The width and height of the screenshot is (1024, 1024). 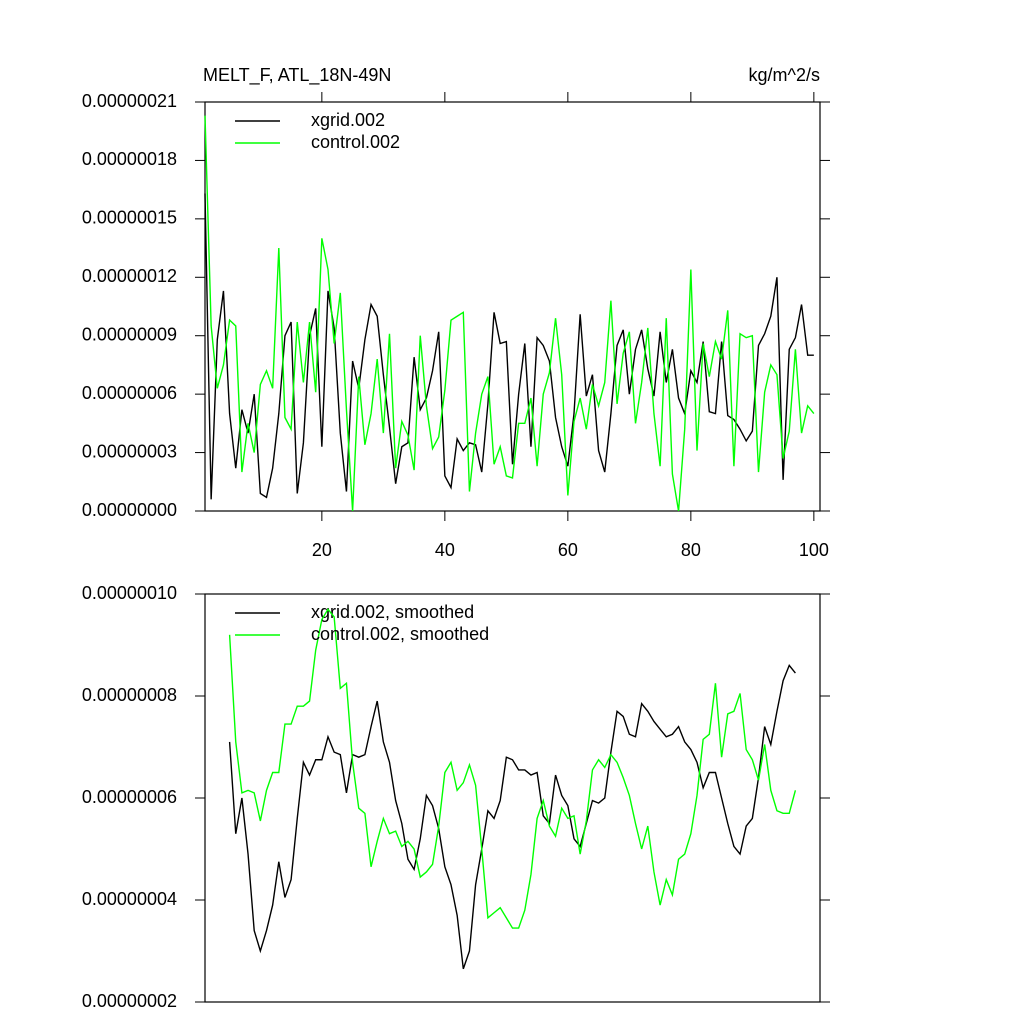 What do you see at coordinates (400, 634) in the screenshot?
I see `legend-label: control.002, smoothed` at bounding box center [400, 634].